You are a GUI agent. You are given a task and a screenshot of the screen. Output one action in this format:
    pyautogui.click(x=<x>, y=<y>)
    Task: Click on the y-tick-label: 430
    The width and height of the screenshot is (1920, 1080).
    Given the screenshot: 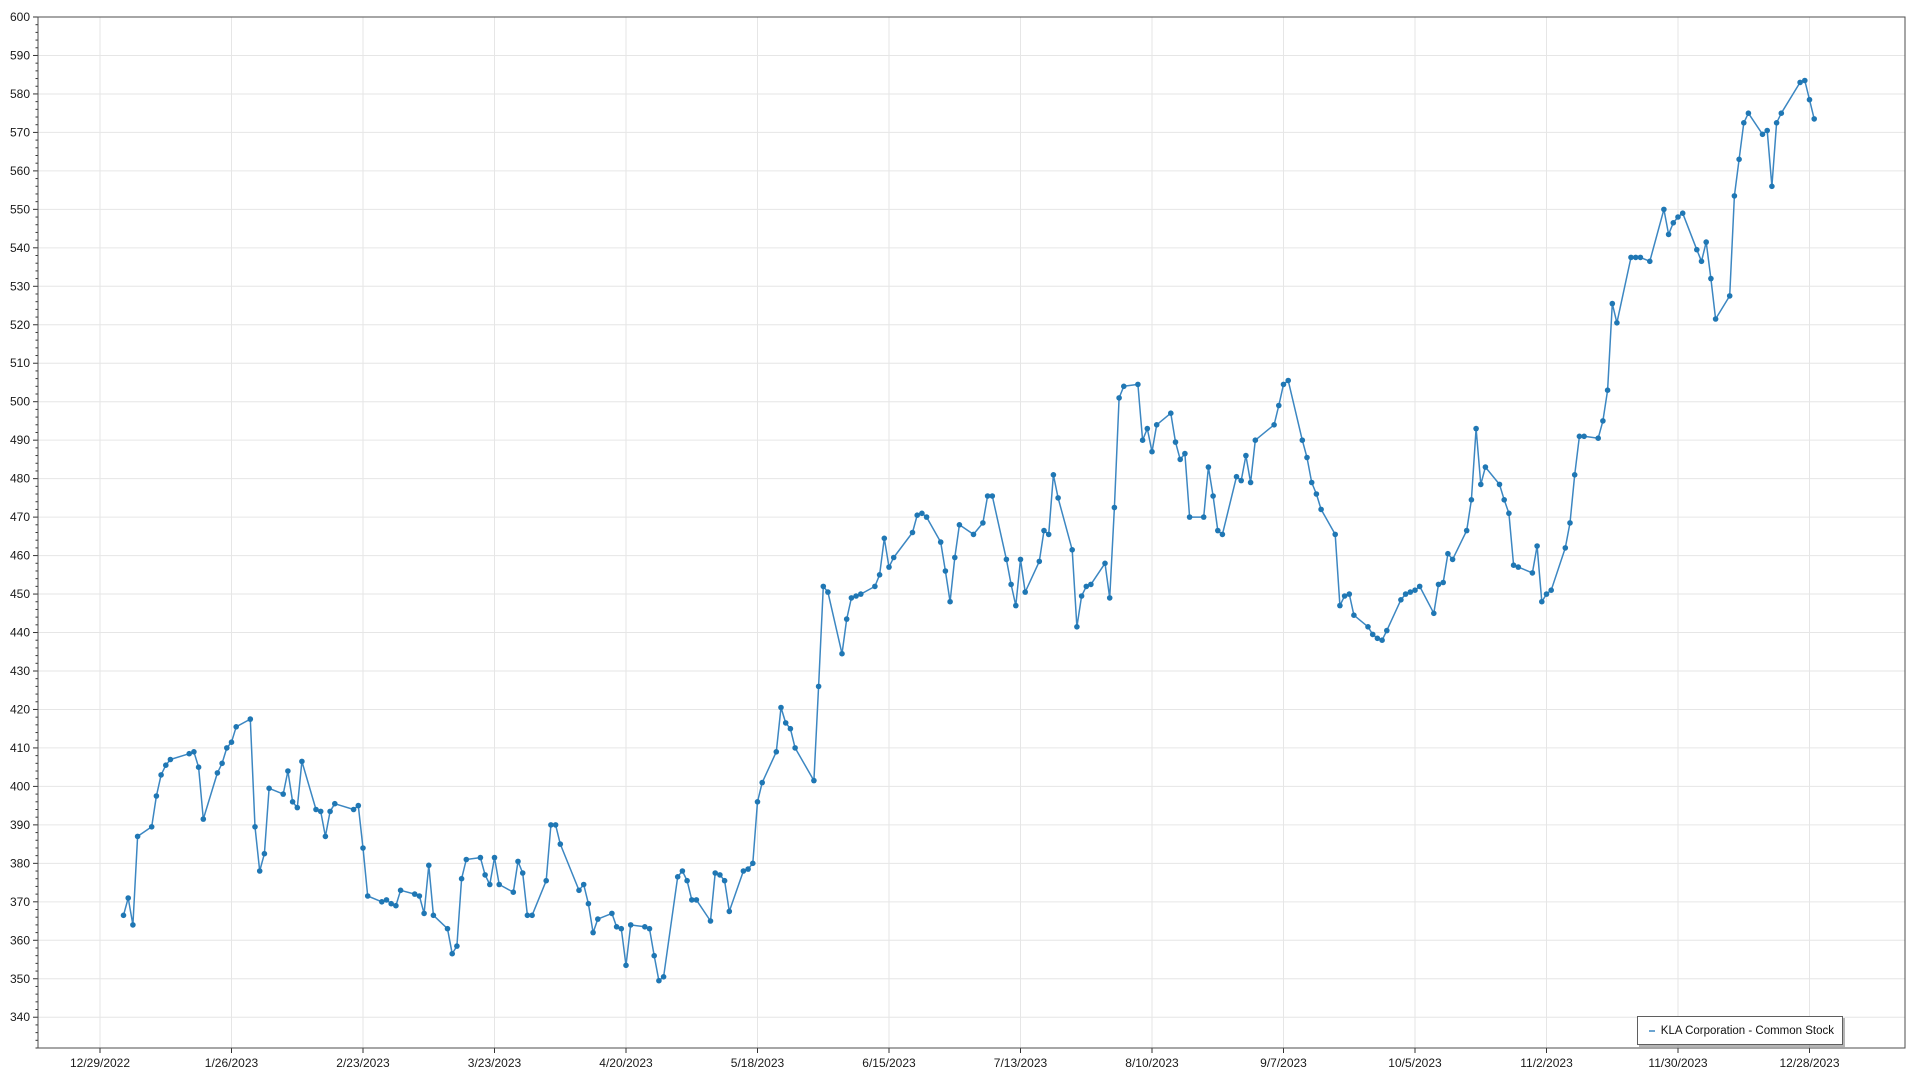 What is the action you would take?
    pyautogui.click(x=20, y=671)
    